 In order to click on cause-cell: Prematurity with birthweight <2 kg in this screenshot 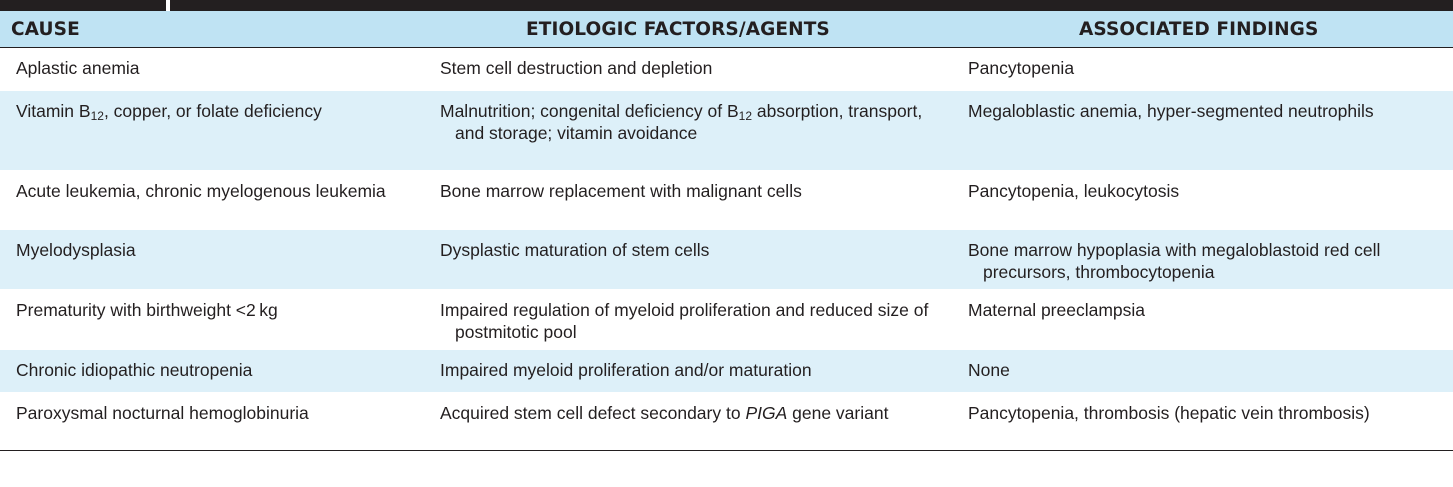, I will do `click(215, 319)`.